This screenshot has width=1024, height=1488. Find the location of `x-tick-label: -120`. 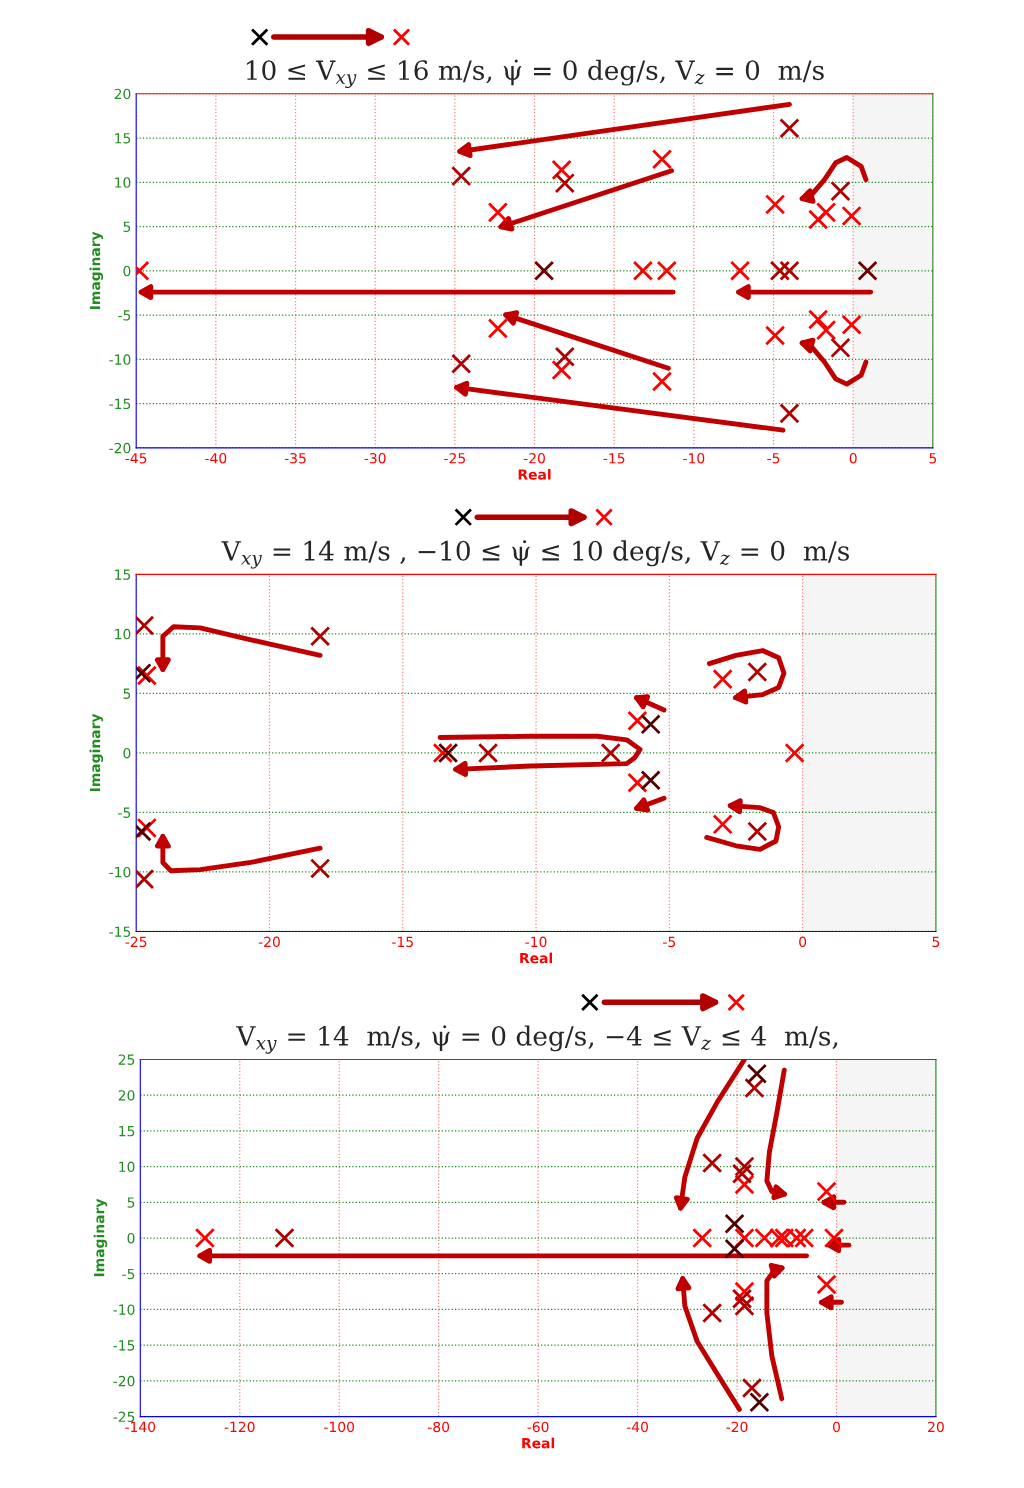

x-tick-label: -120 is located at coordinates (239, 1427).